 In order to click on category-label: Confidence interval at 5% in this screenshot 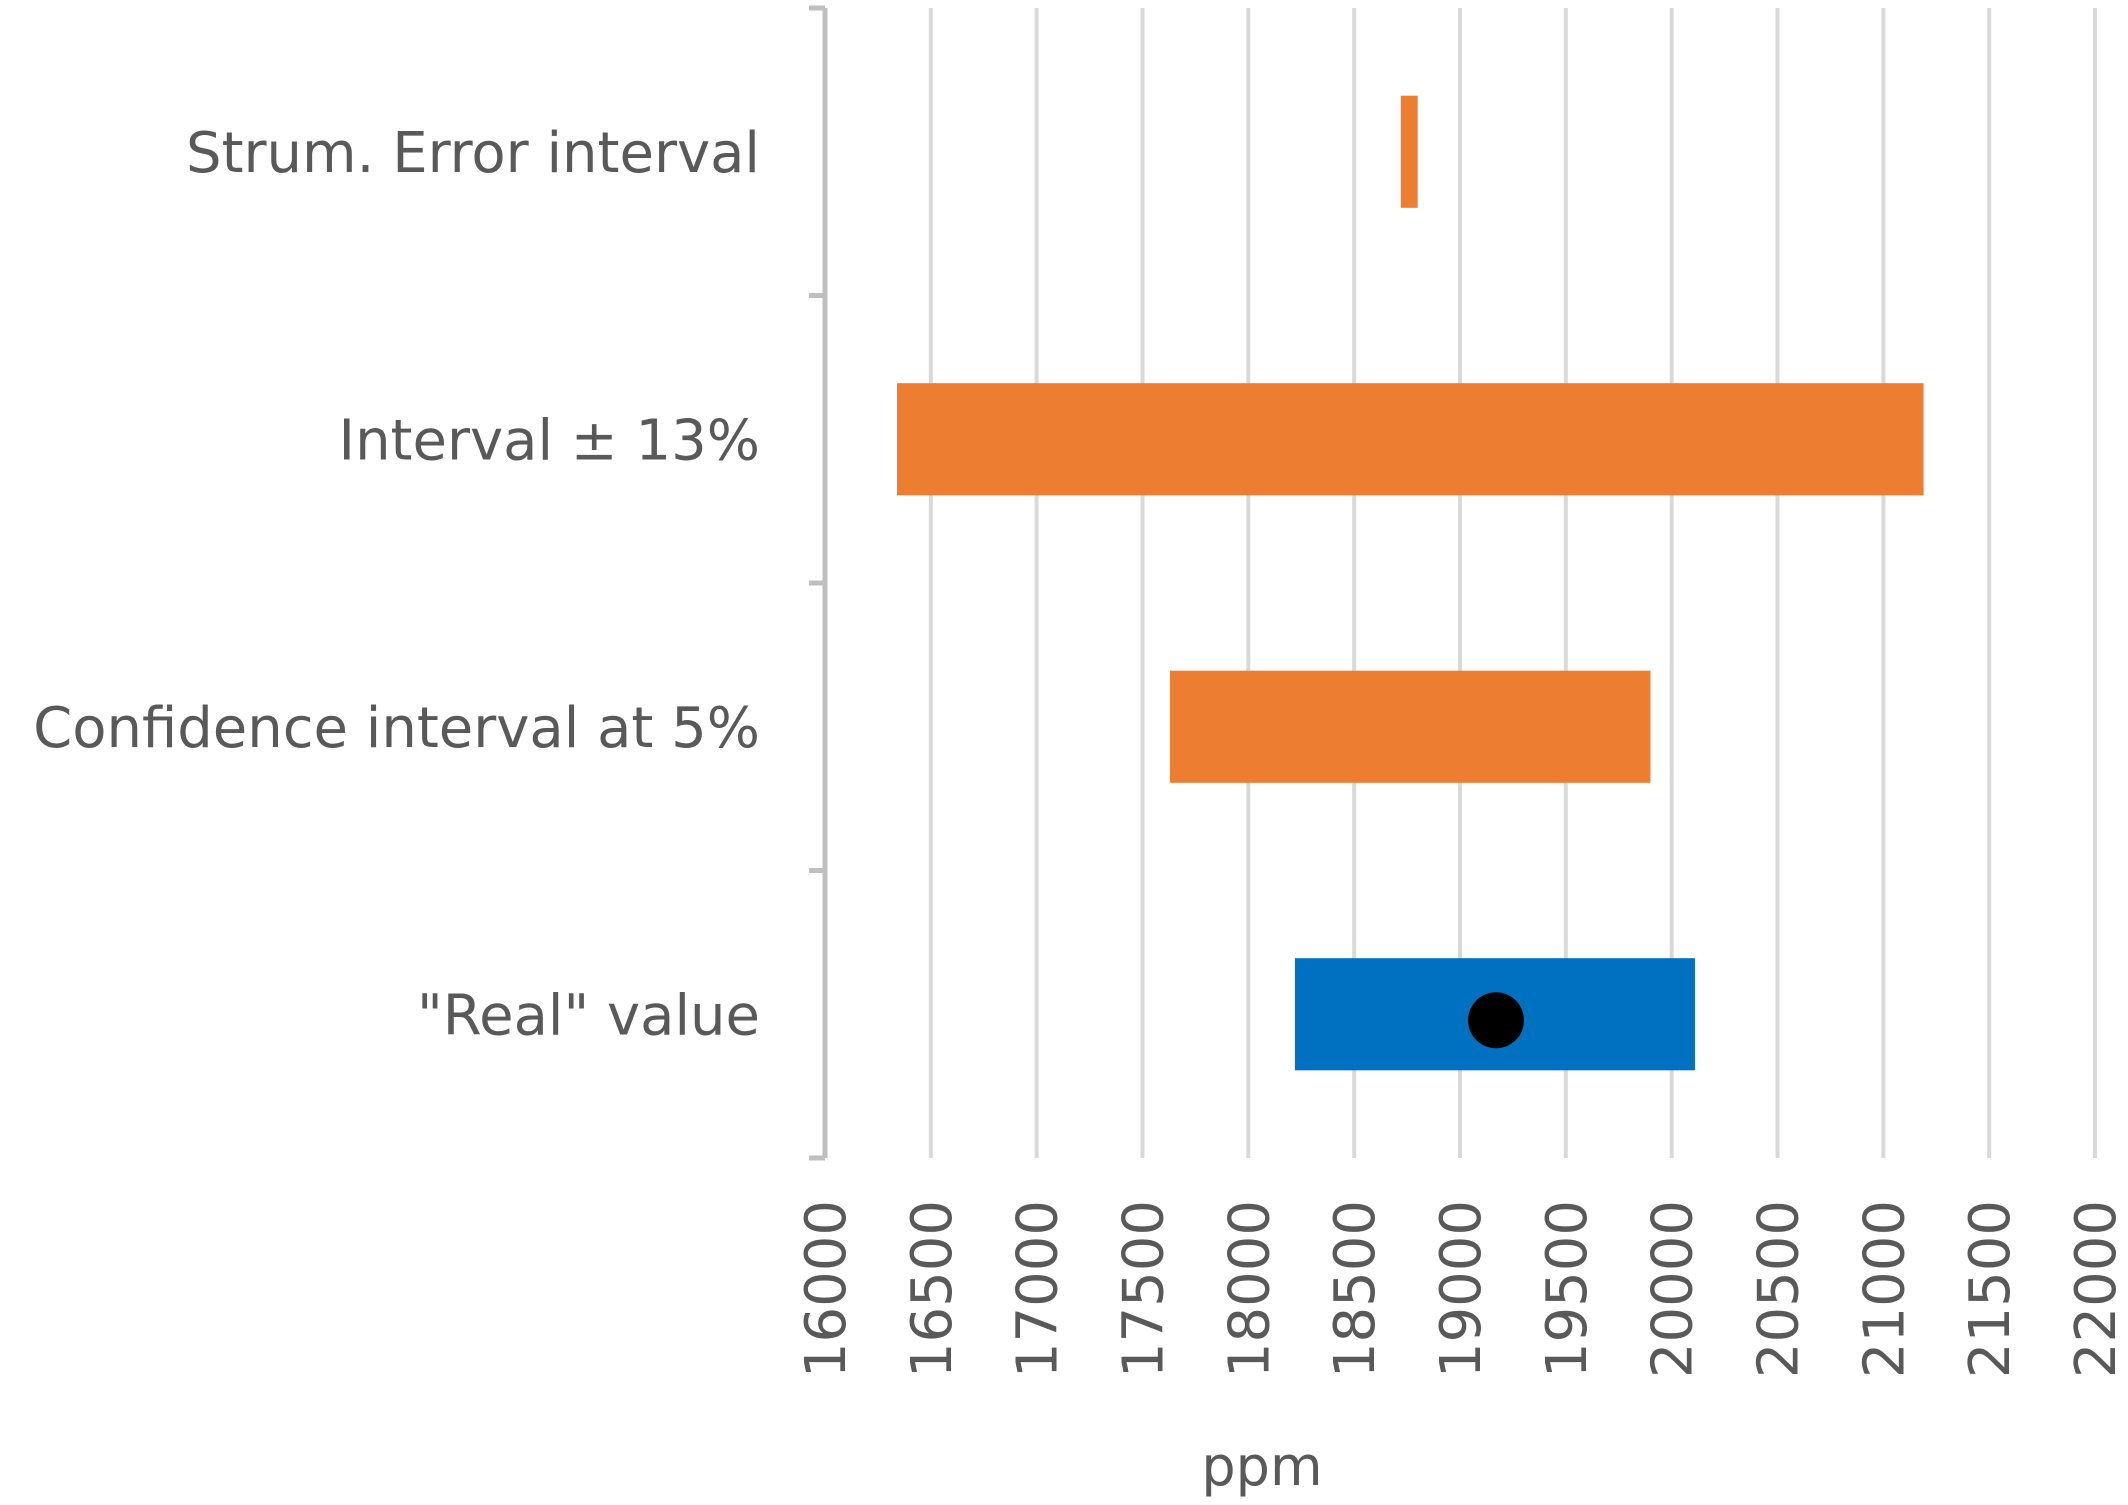, I will do `click(396, 728)`.